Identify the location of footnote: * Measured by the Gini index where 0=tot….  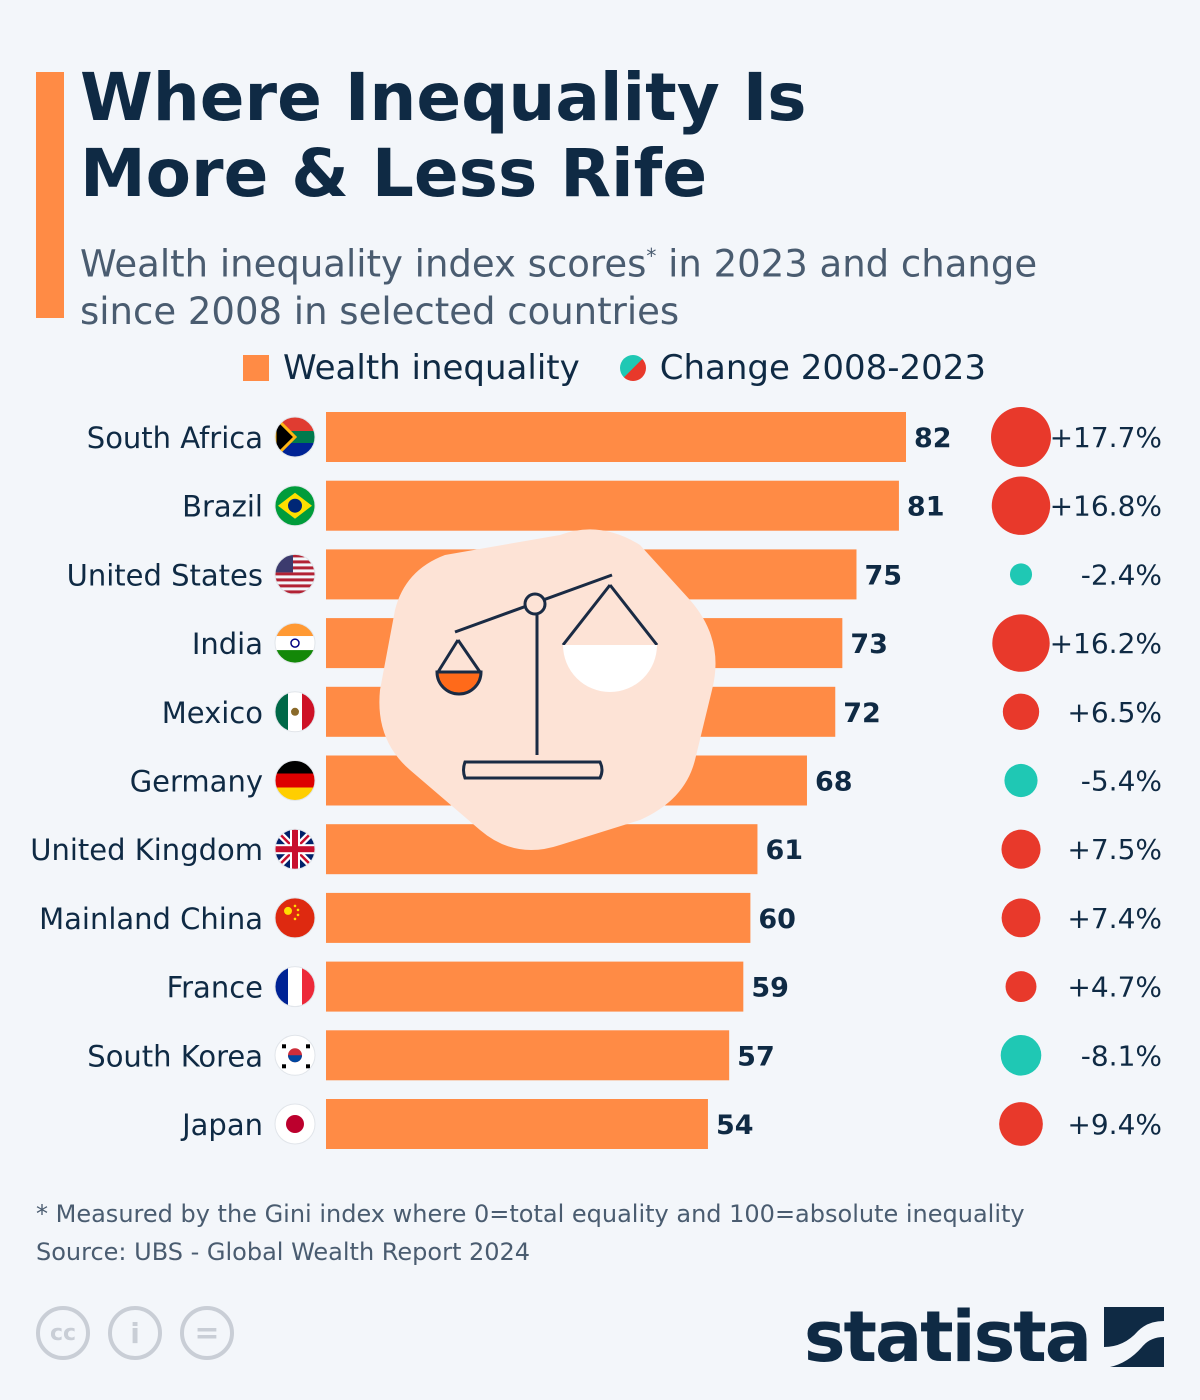
(530, 1214).